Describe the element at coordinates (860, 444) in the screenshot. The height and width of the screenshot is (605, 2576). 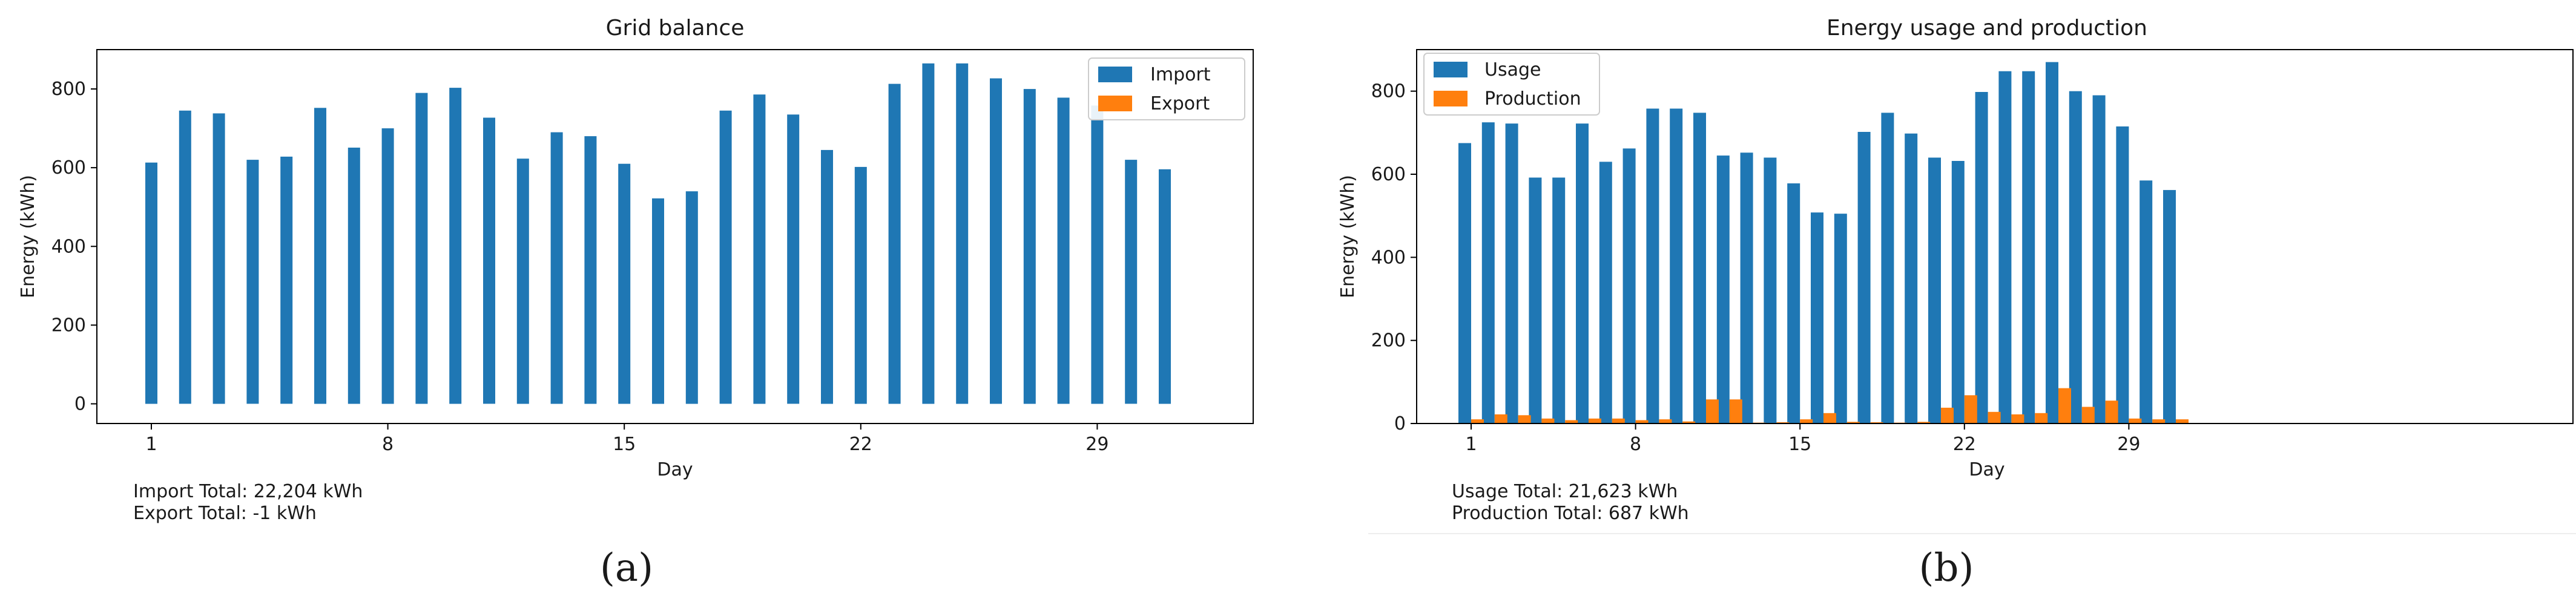
I see `panel-a-x-tick-label-22: 22` at that location.